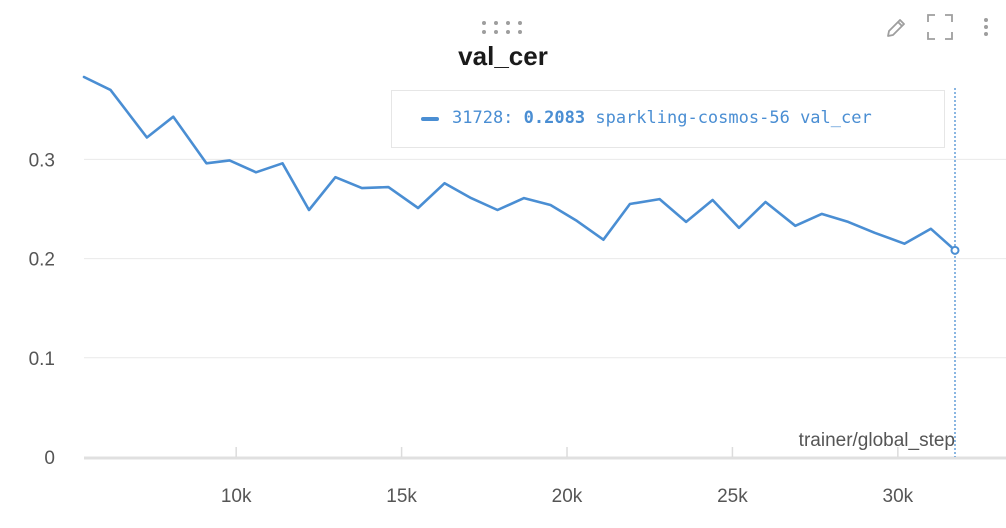 The image size is (1006, 528). What do you see at coordinates (940, 27) in the screenshot?
I see `fullscreen-icon` at bounding box center [940, 27].